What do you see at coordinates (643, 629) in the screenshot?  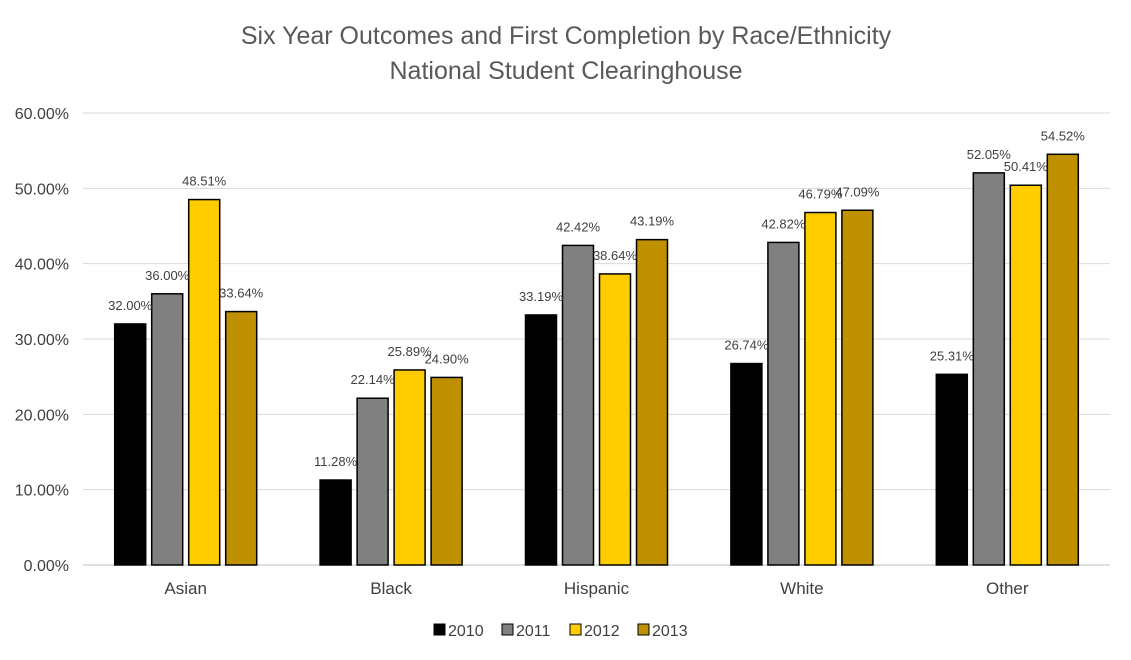 I see `legend-swatch-2013` at bounding box center [643, 629].